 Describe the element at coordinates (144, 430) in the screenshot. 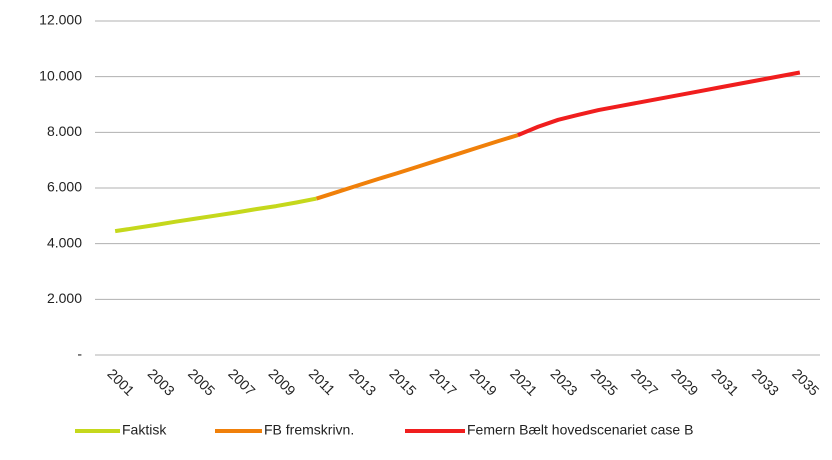

I see `legend-label: Faktisk` at that location.